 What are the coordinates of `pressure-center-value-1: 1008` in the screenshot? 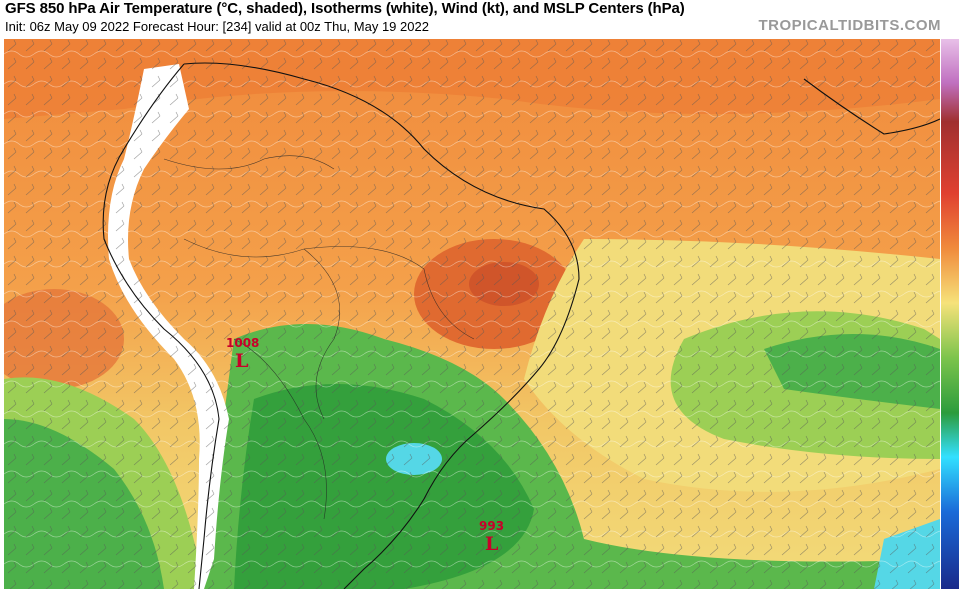 It's located at (243, 343).